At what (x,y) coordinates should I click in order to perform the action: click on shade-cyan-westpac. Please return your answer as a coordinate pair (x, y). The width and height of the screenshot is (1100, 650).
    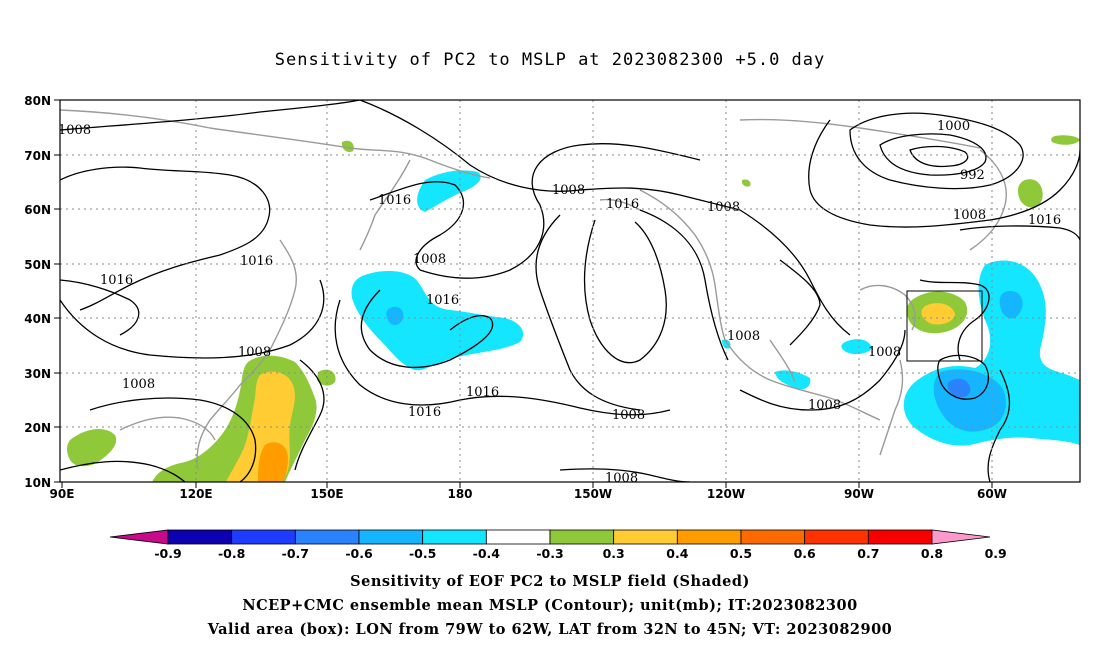
    Looking at the image, I should click on (437, 320).